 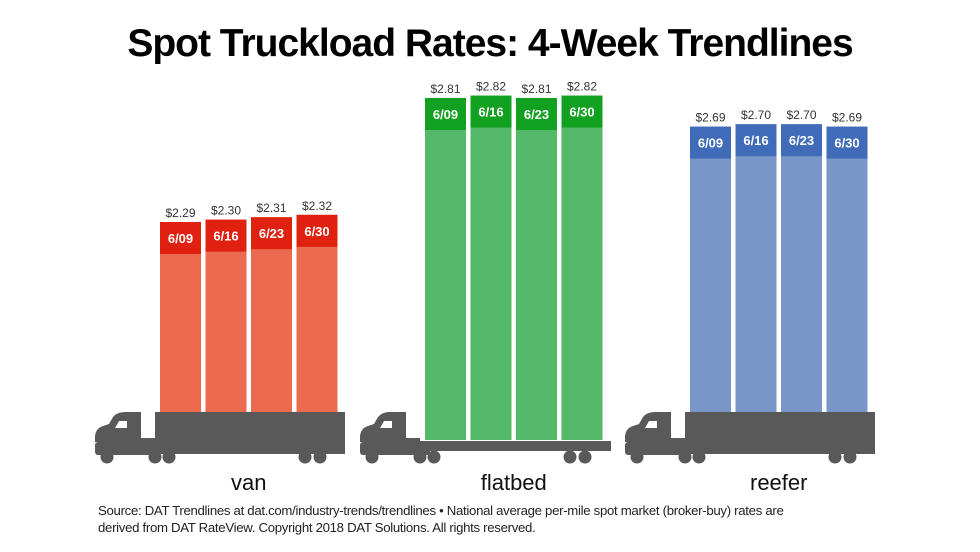 I want to click on category-label-flatbed: flatbed, so click(x=514, y=482).